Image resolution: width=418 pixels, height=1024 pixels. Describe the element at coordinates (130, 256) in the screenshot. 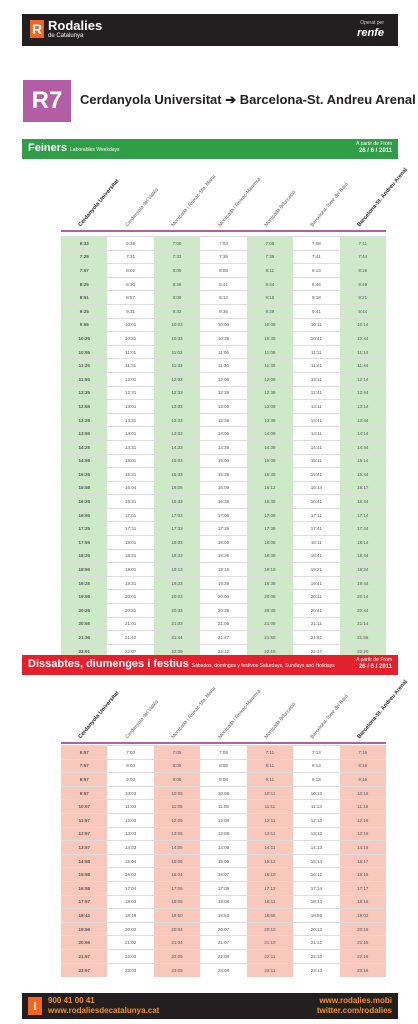

I see `time-cell: 7:31` at that location.